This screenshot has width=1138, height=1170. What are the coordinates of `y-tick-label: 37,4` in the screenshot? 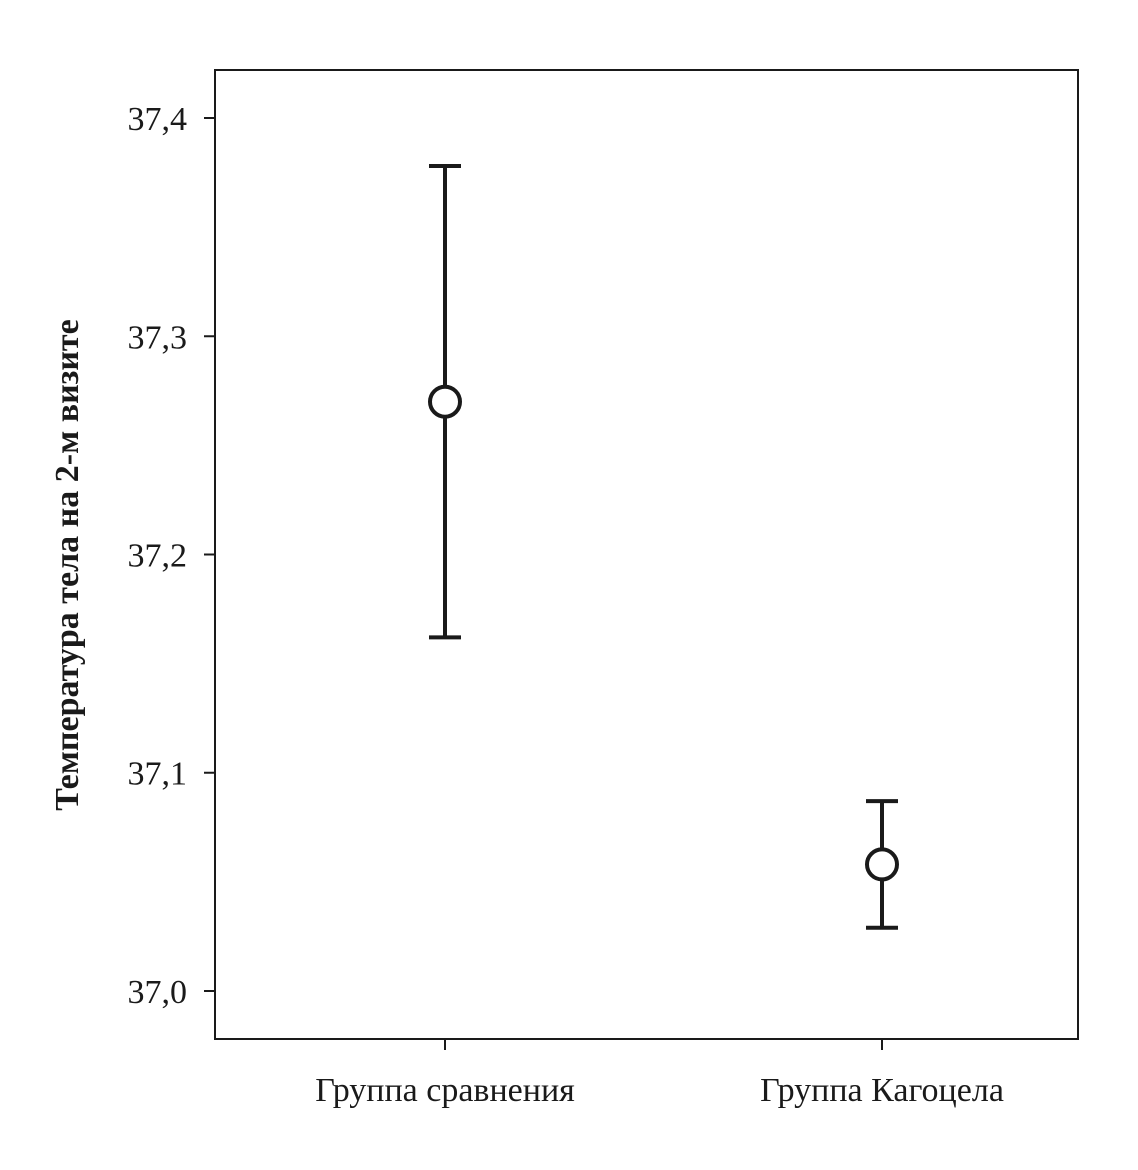 It's located at (158, 119).